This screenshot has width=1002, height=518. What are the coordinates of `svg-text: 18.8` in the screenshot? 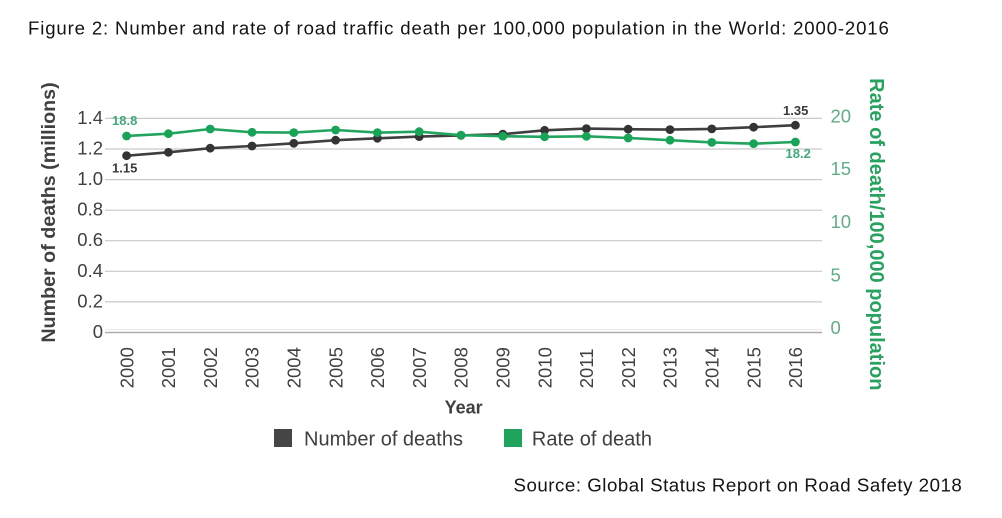 It's located at (124, 120).